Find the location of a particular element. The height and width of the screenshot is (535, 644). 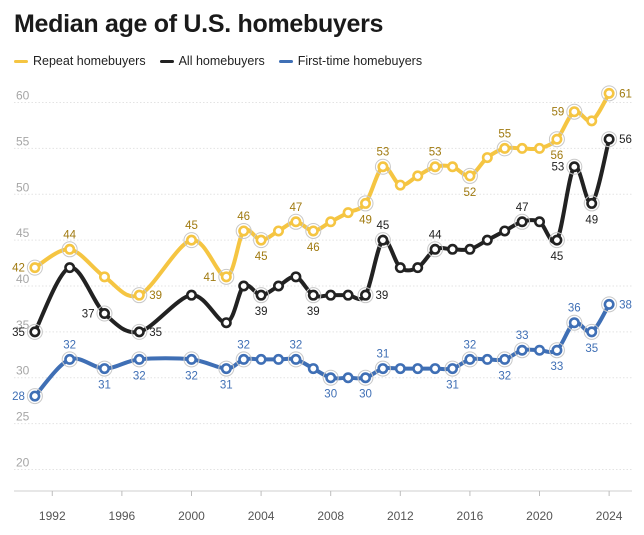

data-point-first-time-2024 is located at coordinates (609, 304).